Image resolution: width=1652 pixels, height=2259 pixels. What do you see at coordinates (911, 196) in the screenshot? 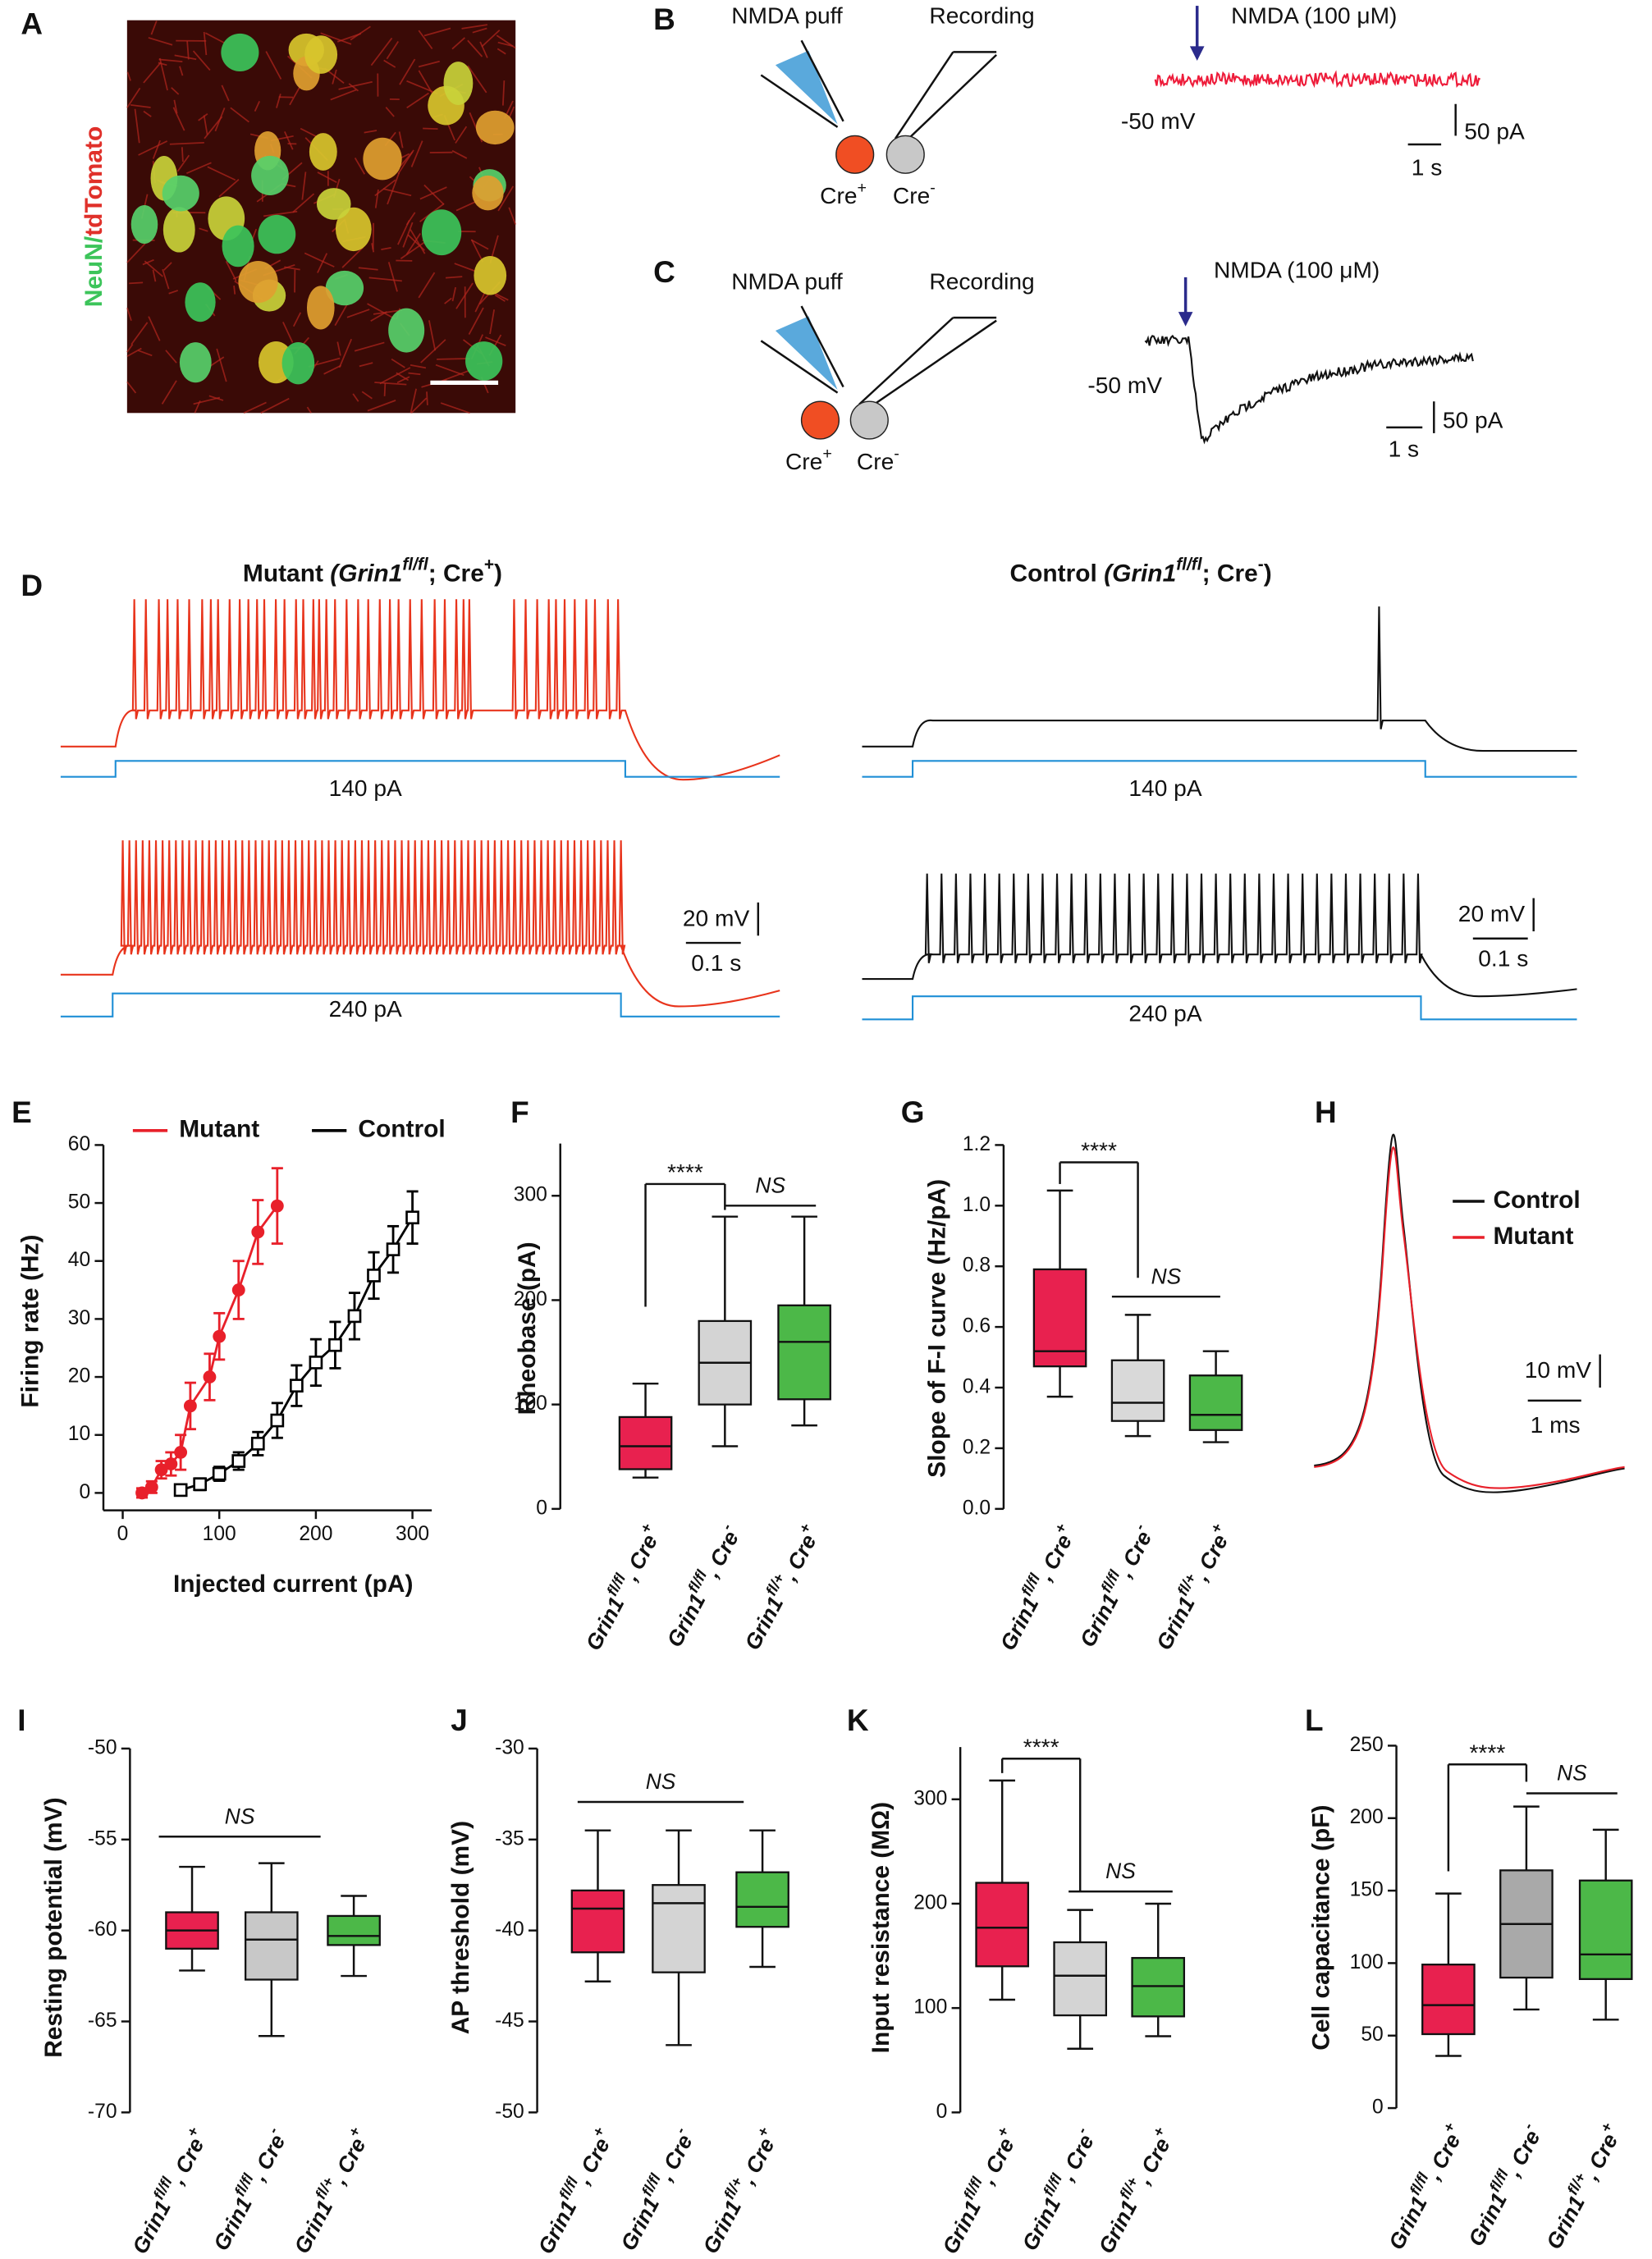
I see `cell-label-part: Cre` at bounding box center [911, 196].